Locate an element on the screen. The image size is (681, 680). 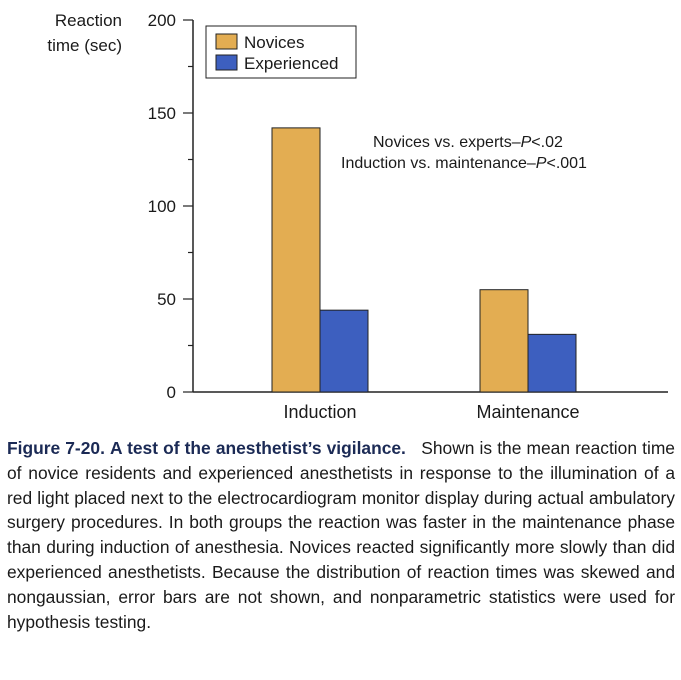
y-axis-ticks: 0 50 100 150 200 is located at coordinates (170, 206).